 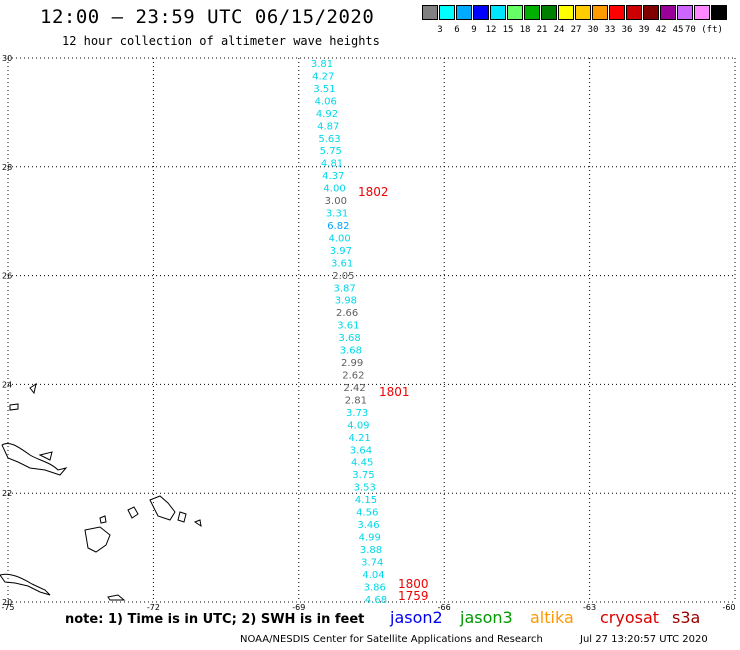 What do you see at coordinates (413, 596) in the screenshot?
I see `time-label: 1759` at bounding box center [413, 596].